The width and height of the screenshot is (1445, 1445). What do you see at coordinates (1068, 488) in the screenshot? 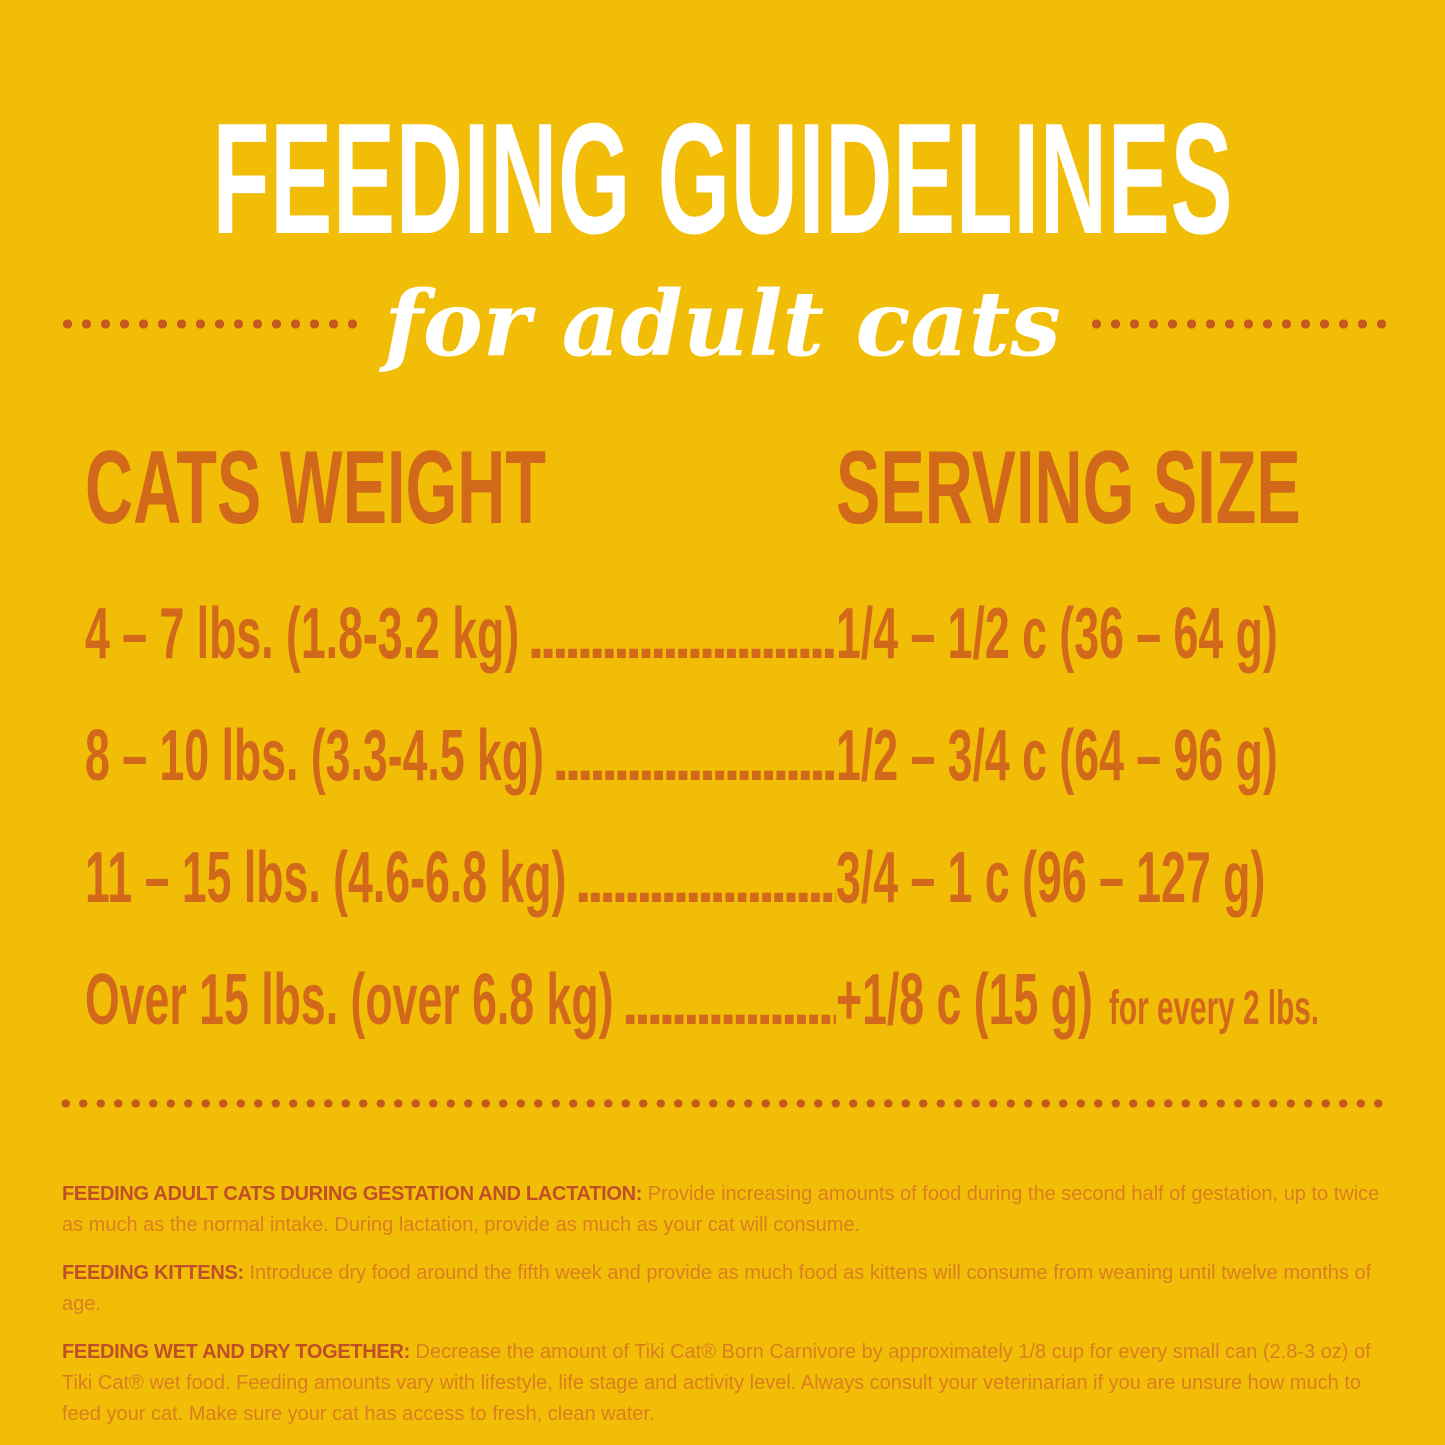
I see `column-header-serving-size: SERVING SIZE` at bounding box center [1068, 488].